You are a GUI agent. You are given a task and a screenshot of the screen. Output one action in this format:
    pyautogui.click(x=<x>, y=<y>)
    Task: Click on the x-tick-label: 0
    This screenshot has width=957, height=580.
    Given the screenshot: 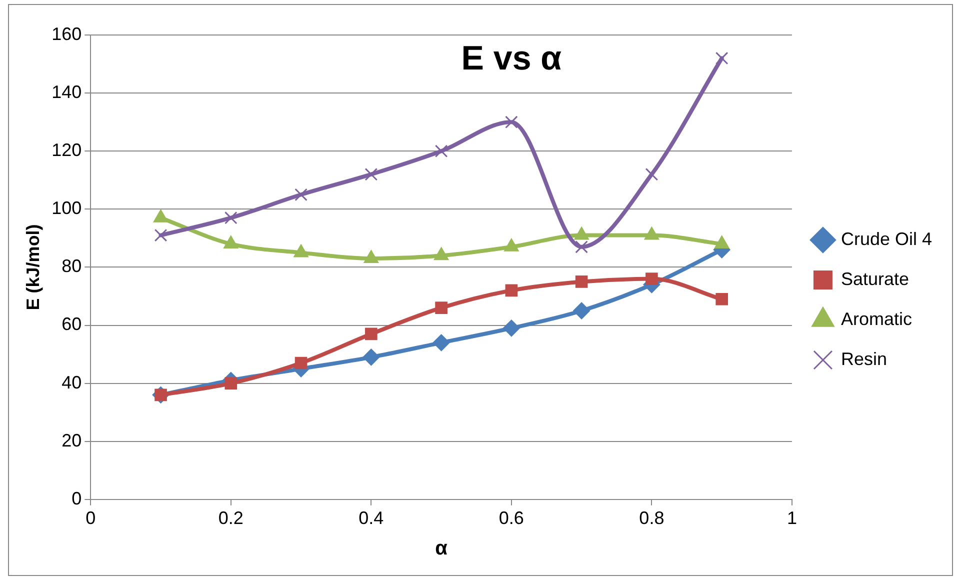 What is the action you would take?
    pyautogui.click(x=91, y=518)
    